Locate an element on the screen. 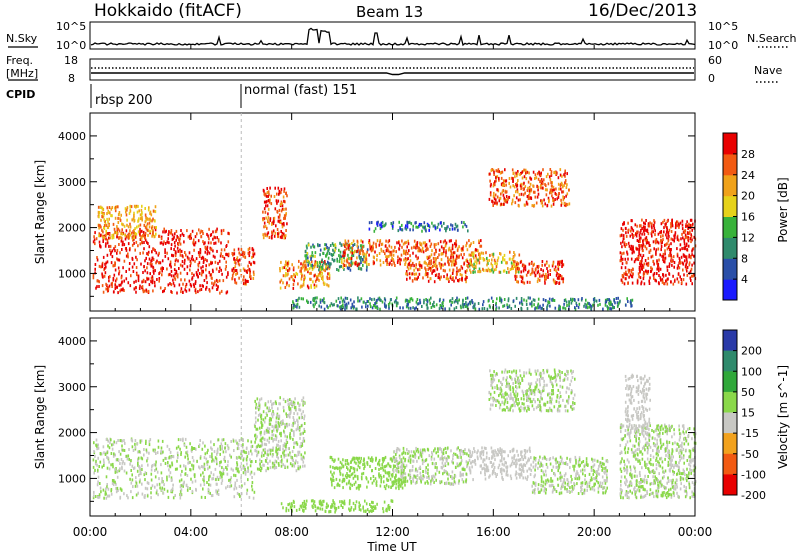 This screenshot has height=554, width=800. data-region is located at coordinates (243, 266).